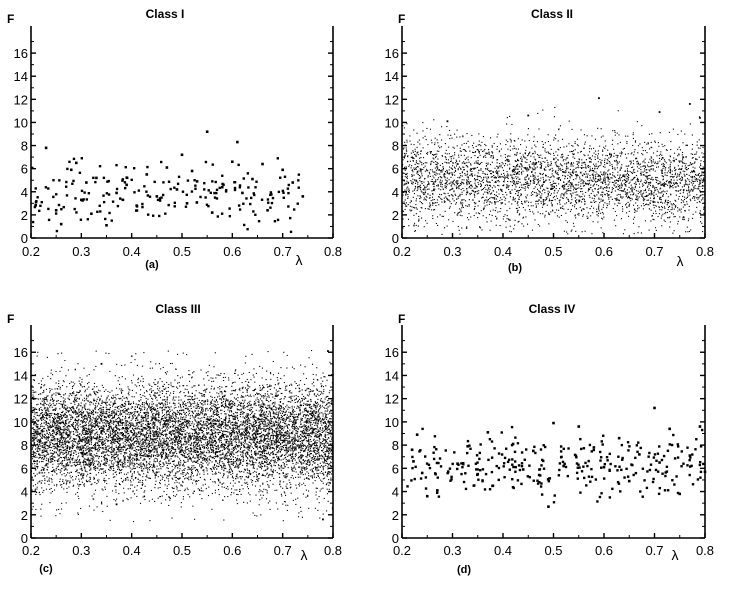  Describe the element at coordinates (81, 550) in the screenshot. I see `x-tick-label: 0.3` at that location.